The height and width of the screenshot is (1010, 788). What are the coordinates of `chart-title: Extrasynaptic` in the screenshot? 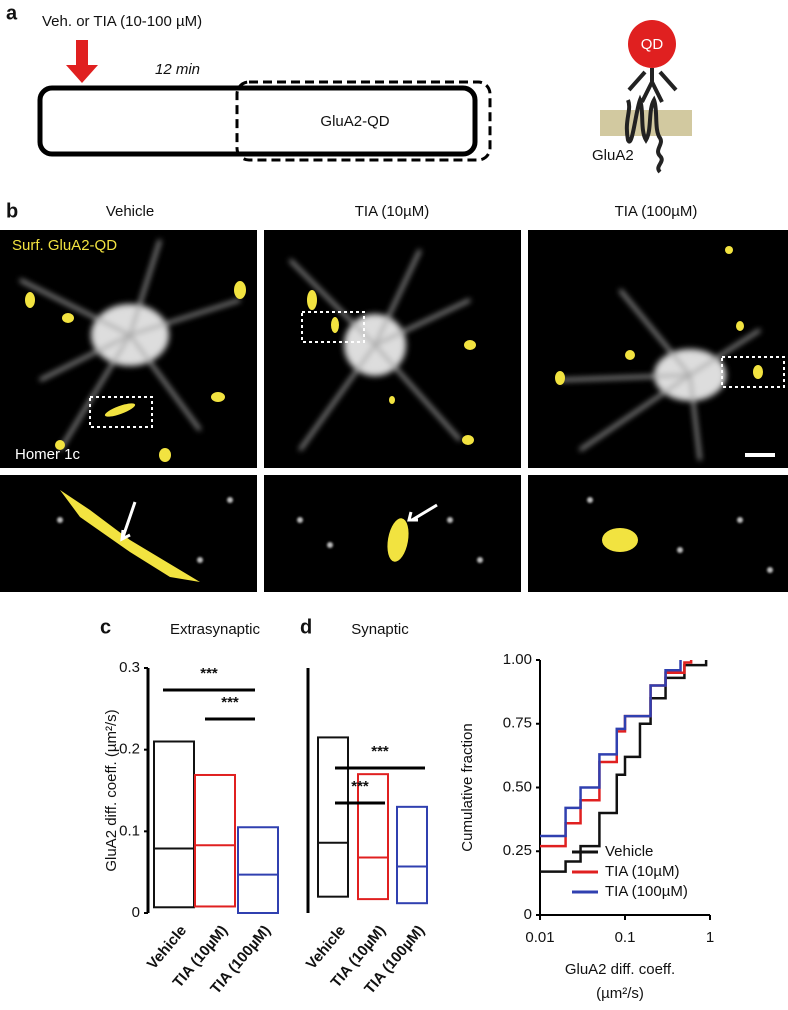 It's located at (215, 629).